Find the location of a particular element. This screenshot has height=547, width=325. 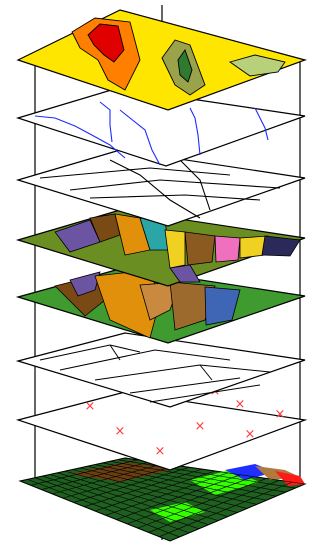

layer-roads is located at coordinates (160, 188).